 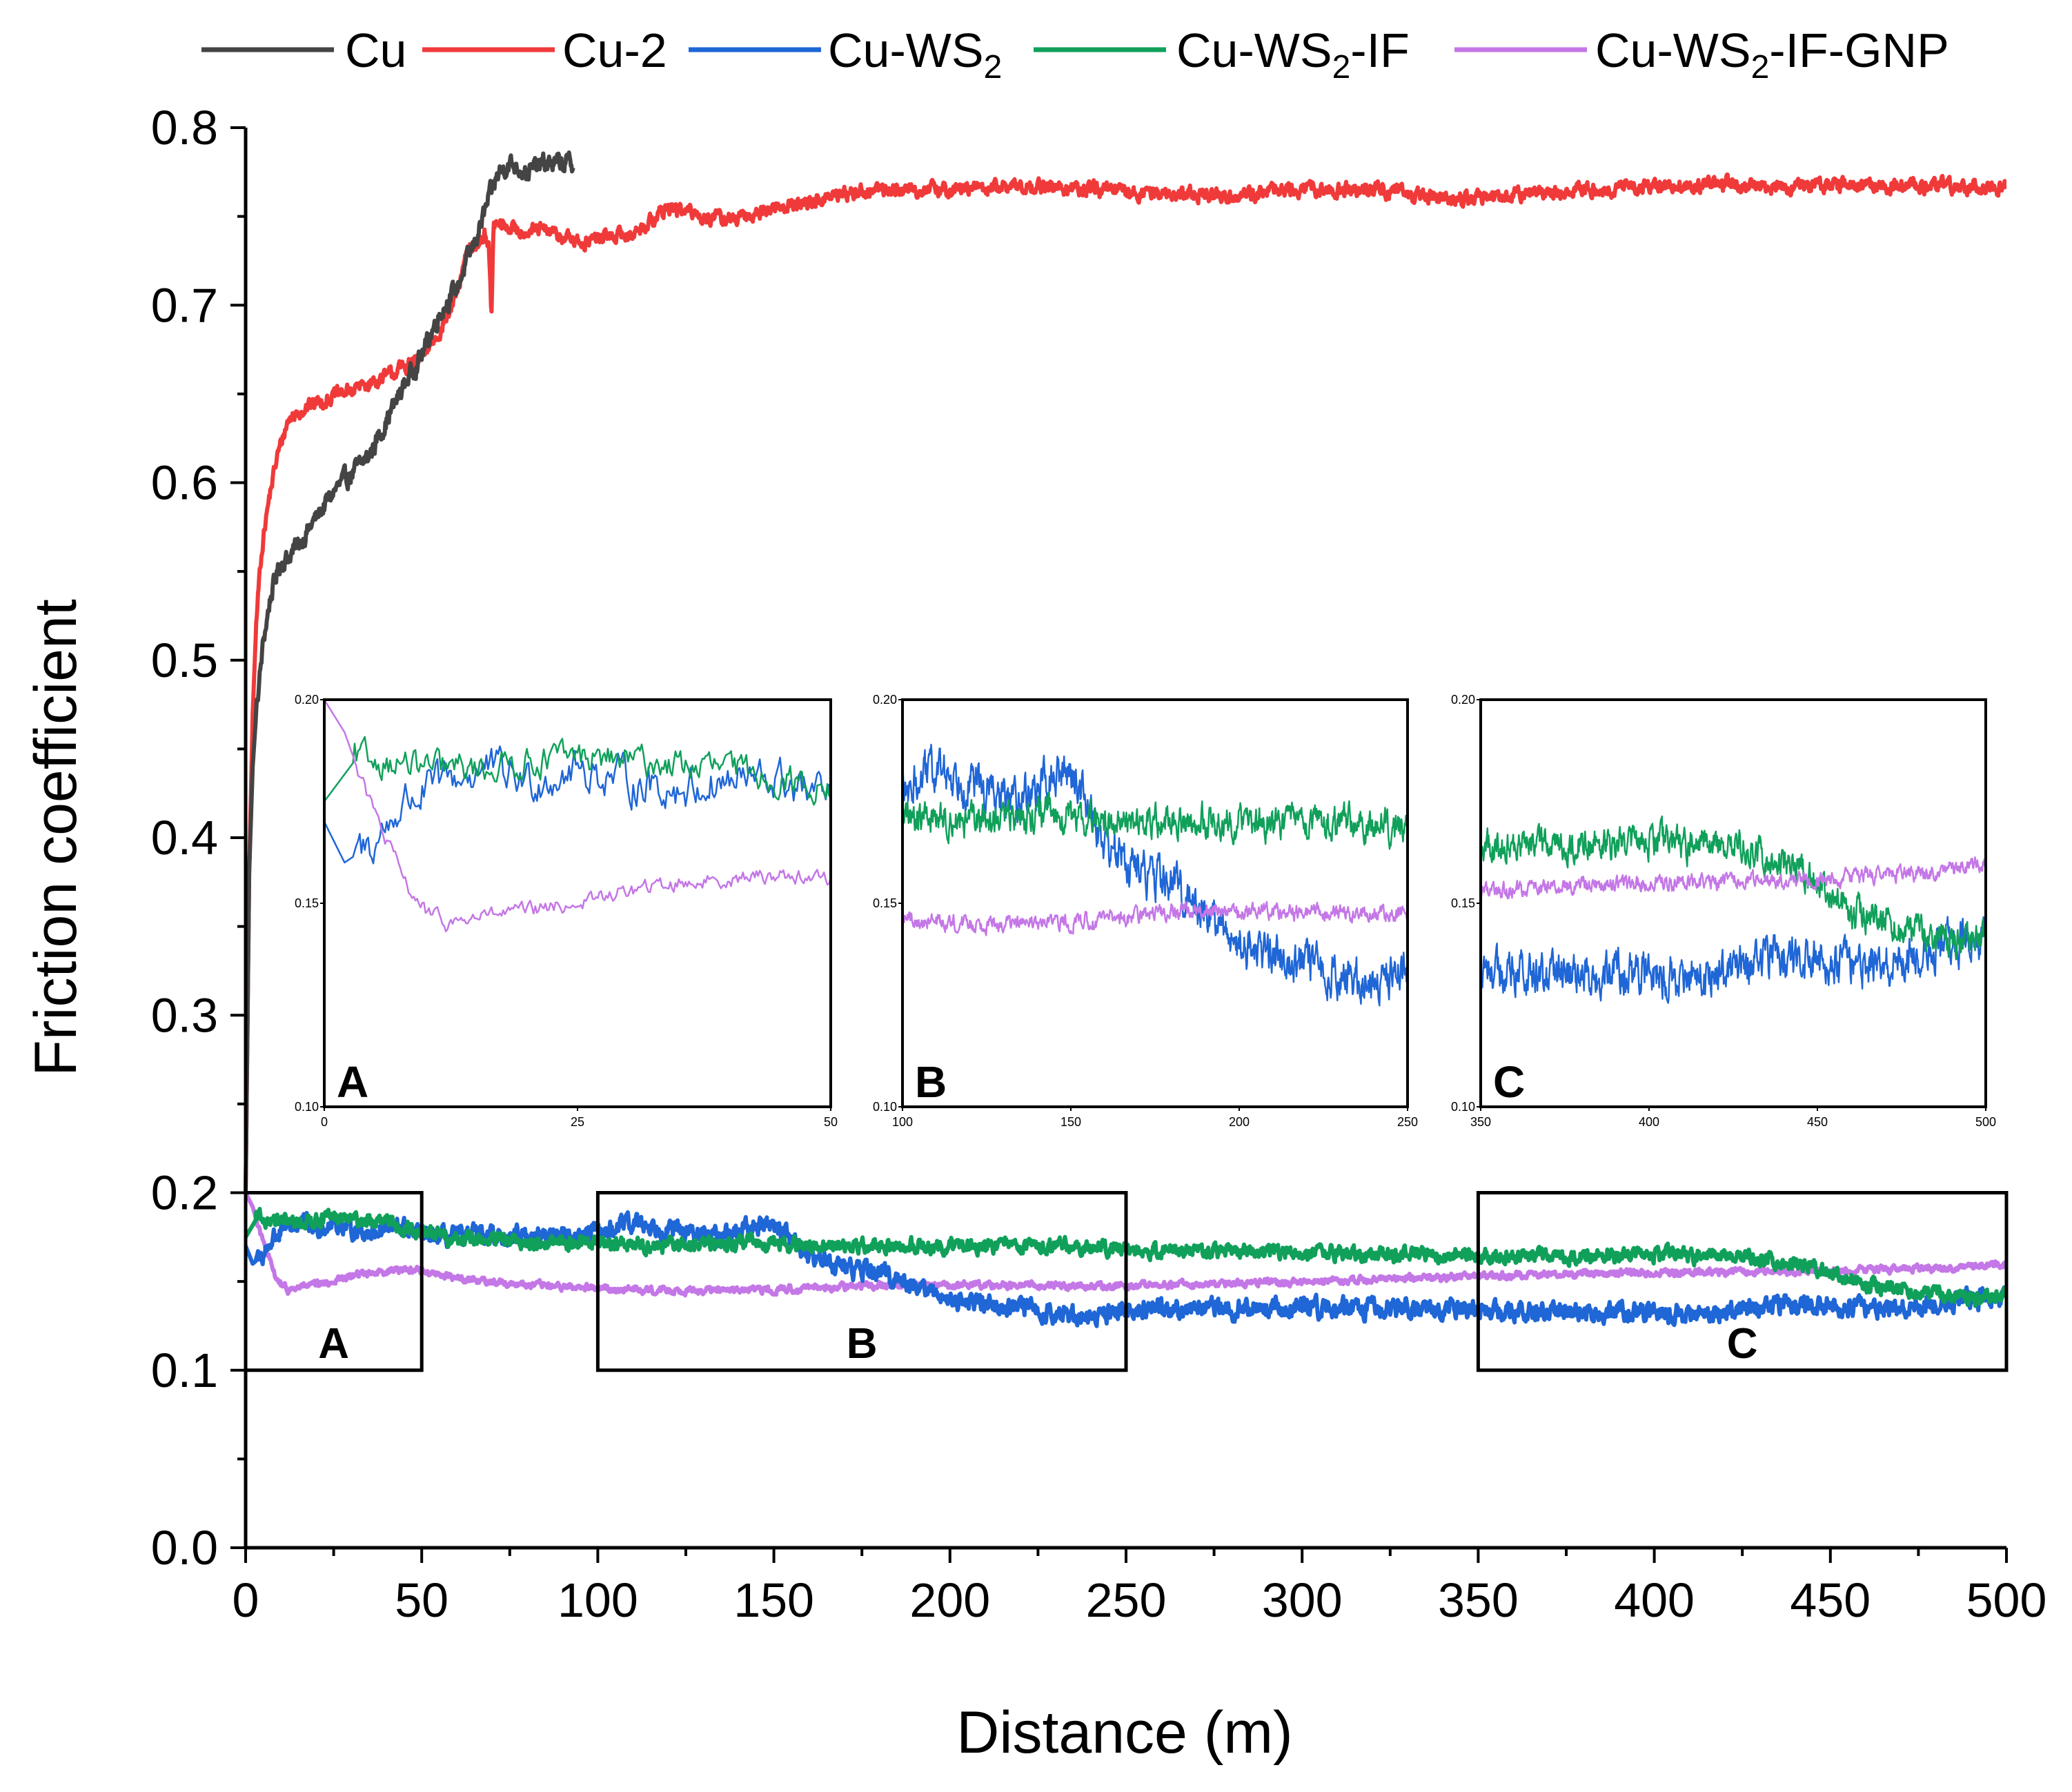 I want to click on inset-c: 350 400 450 500 0.10 0.15 0.20 C, so click(x=1723, y=911).